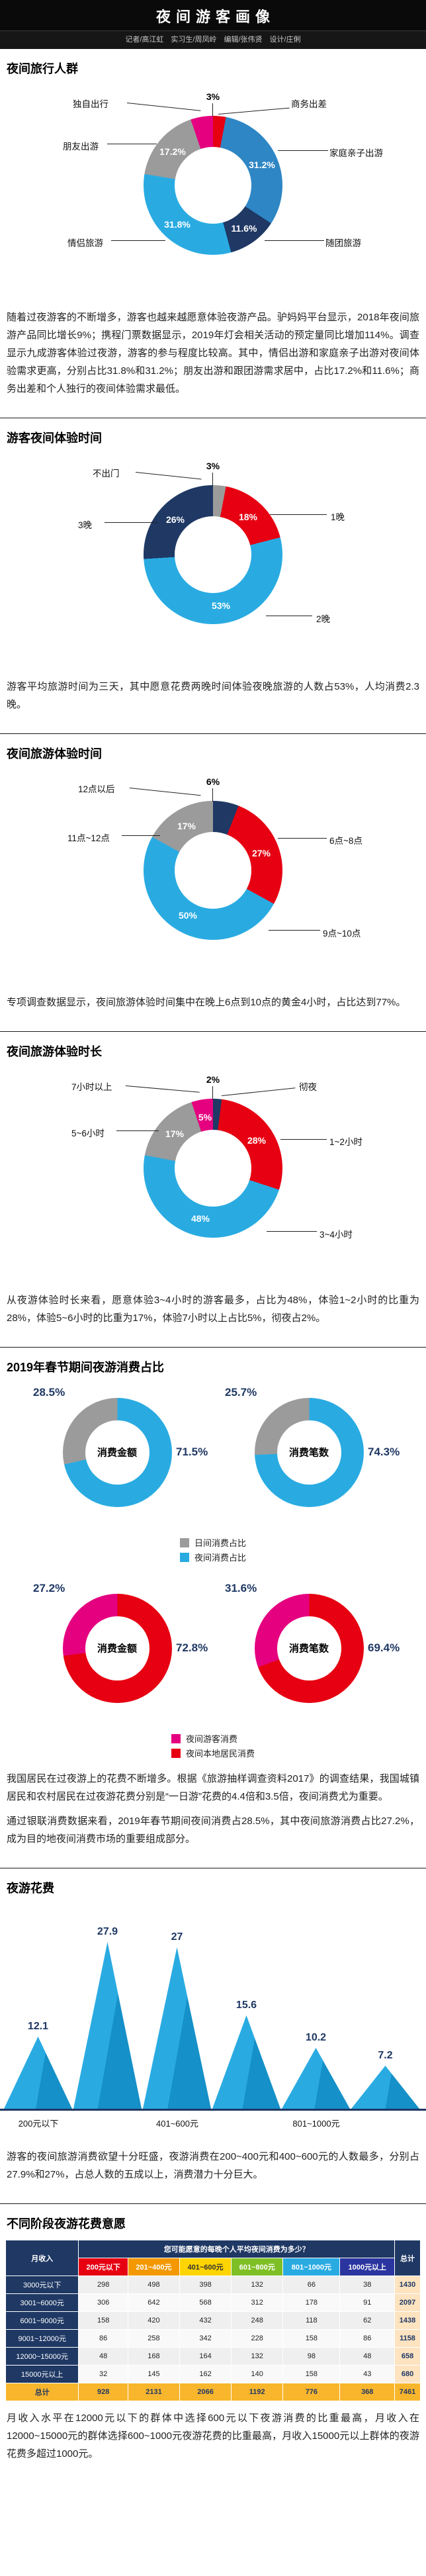 The width and height of the screenshot is (426, 2576). What do you see at coordinates (192, 1452) in the screenshot?
I see `ring-pct: 71.5%` at bounding box center [192, 1452].